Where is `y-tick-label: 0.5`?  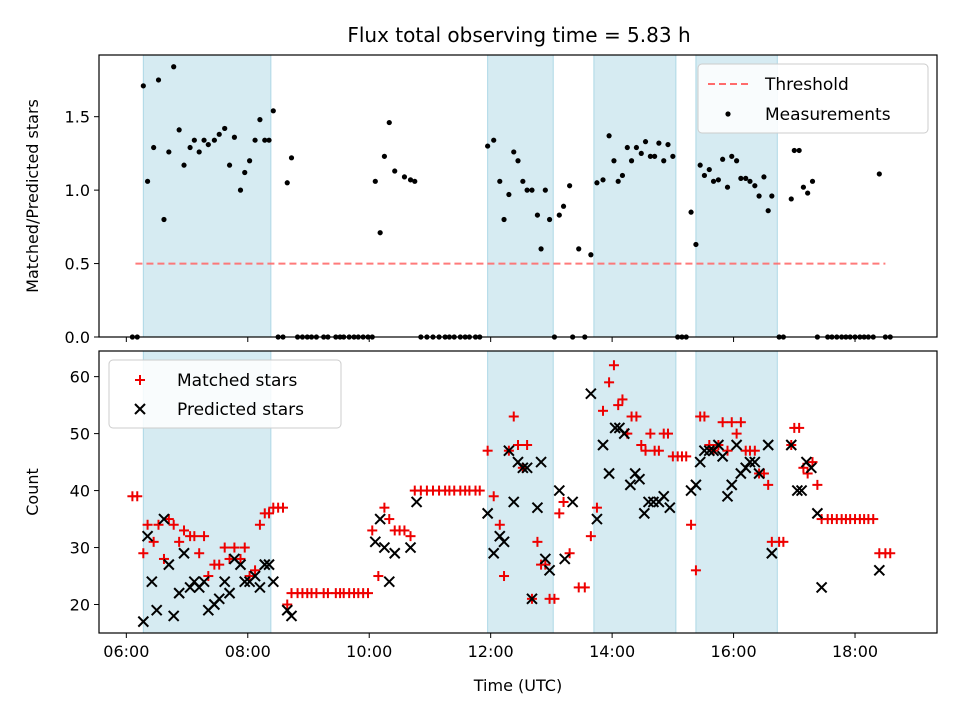
y-tick-label: 0.5 is located at coordinates (77, 264).